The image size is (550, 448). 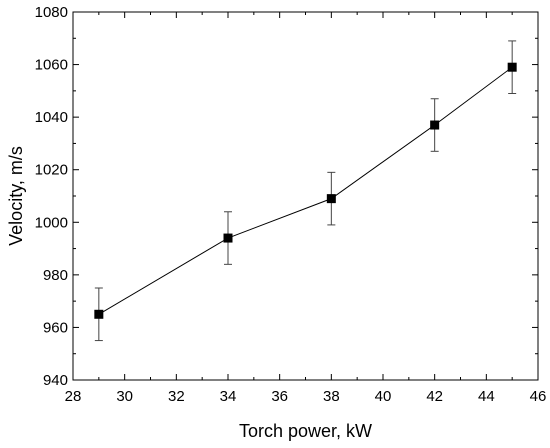 I want to click on x-tick-label: 30, so click(x=124, y=396).